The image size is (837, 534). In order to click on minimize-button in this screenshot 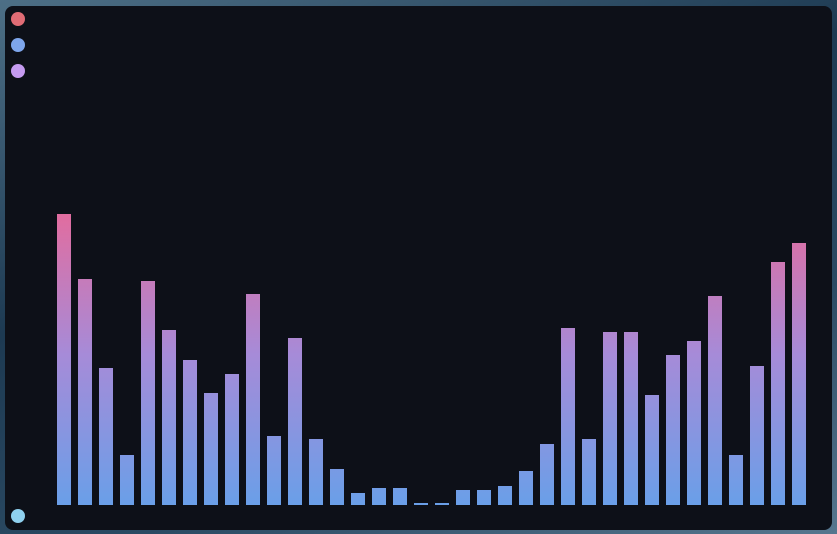, I will do `click(18, 45)`.